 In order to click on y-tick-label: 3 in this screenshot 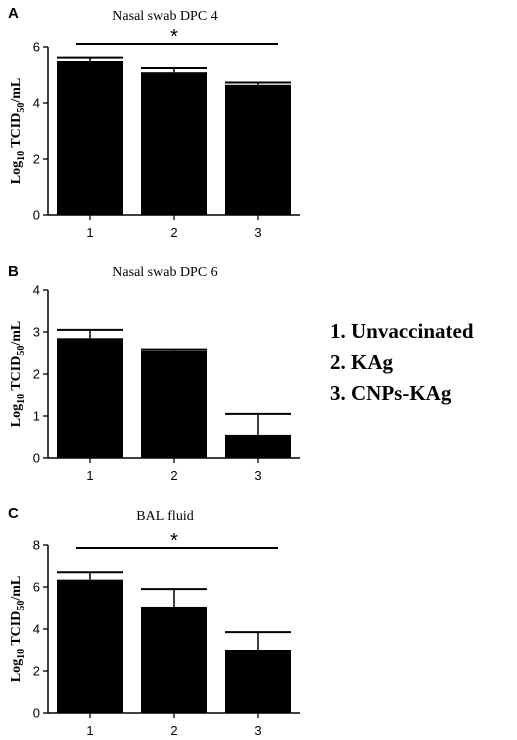, I will do `click(36, 332)`.